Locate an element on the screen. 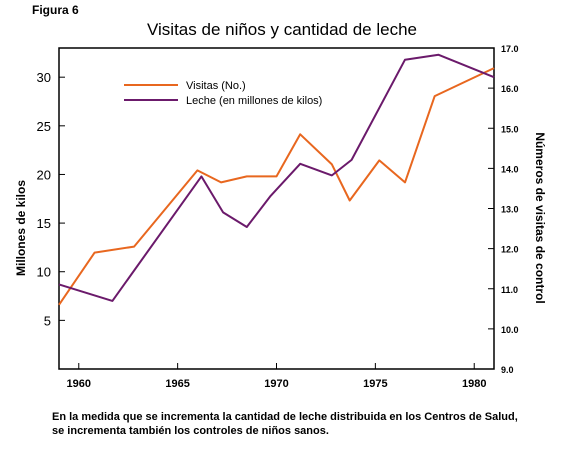 Image resolution: width=564 pixels, height=454 pixels. y-right-tick-label: 9.0 is located at coordinates (507, 370).